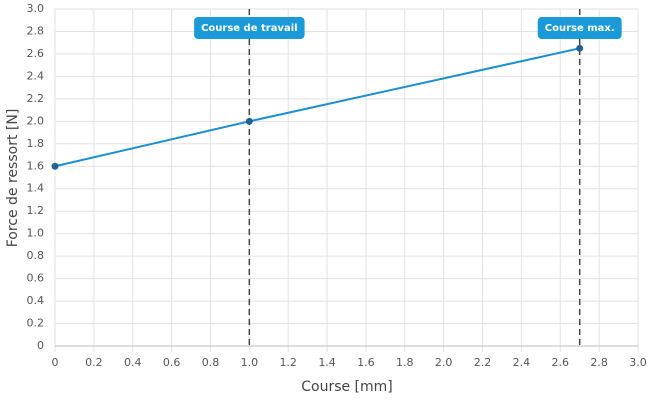 The image size is (650, 400). What do you see at coordinates (40, 345) in the screenshot?
I see `y-tick-label: 0` at bounding box center [40, 345].